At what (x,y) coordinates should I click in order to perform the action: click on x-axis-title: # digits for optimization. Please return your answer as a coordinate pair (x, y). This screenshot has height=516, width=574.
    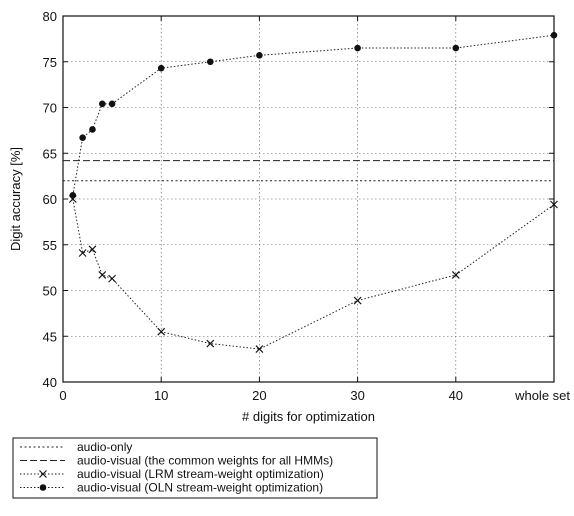
    Looking at the image, I should click on (308, 416).